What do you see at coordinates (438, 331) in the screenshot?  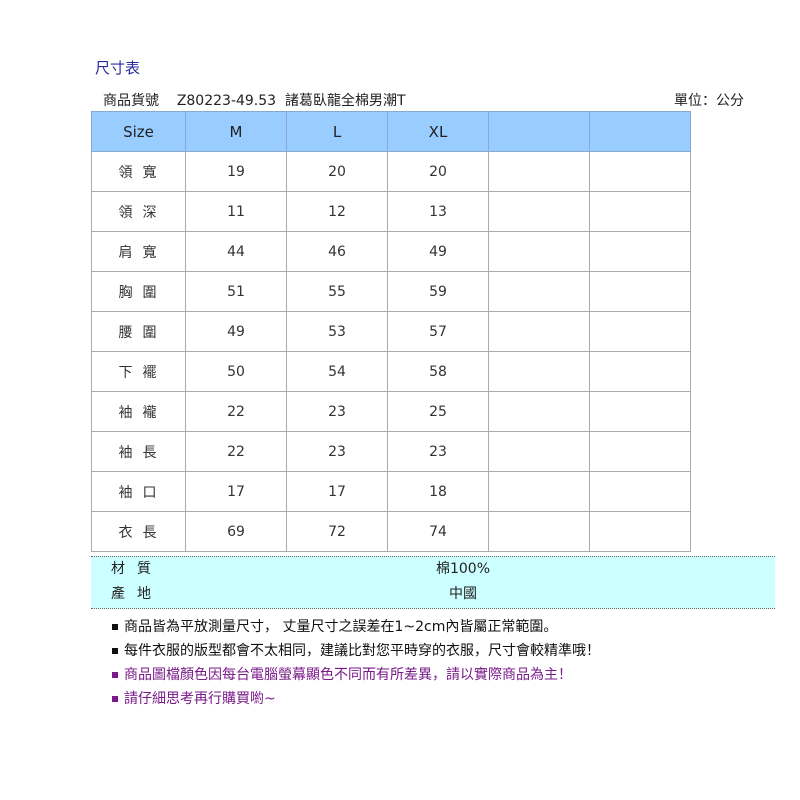 I see `table-cell: 57` at bounding box center [438, 331].